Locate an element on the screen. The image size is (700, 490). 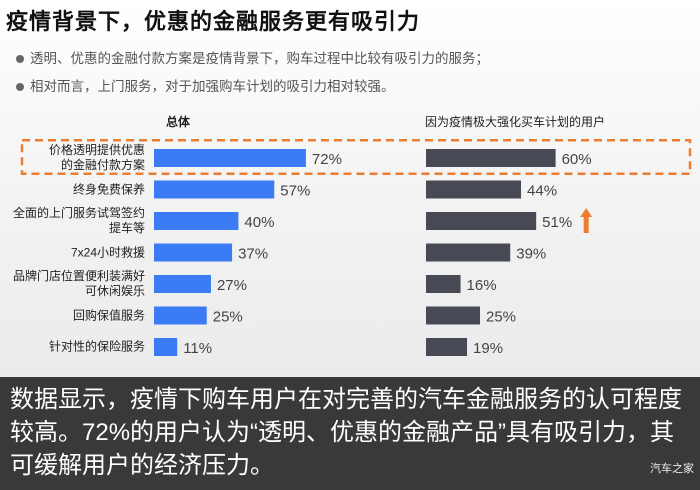
series-heading-overall: 总体 is located at coordinates (178, 122).